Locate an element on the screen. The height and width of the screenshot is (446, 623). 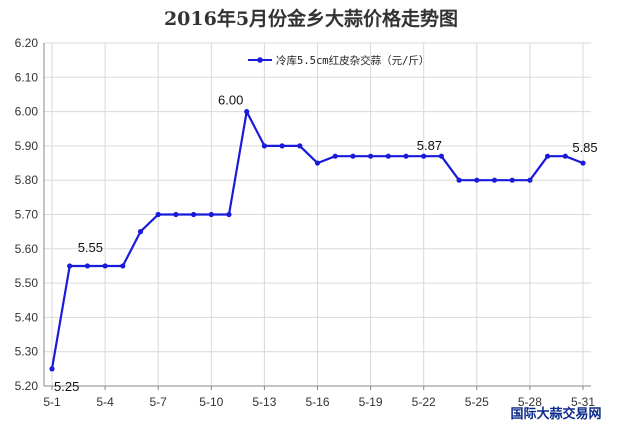
y-tick-label: 6.20 is located at coordinates (27, 43).